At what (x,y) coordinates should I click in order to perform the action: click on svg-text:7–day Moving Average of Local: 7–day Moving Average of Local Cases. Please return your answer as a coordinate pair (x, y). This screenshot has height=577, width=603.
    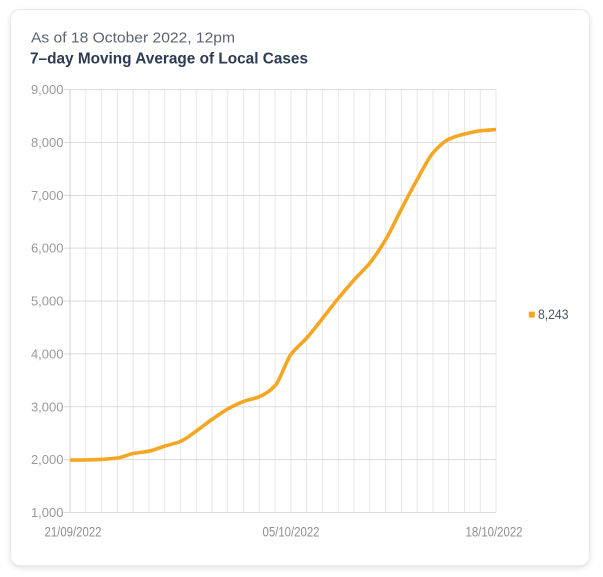
    Looking at the image, I should click on (169, 59).